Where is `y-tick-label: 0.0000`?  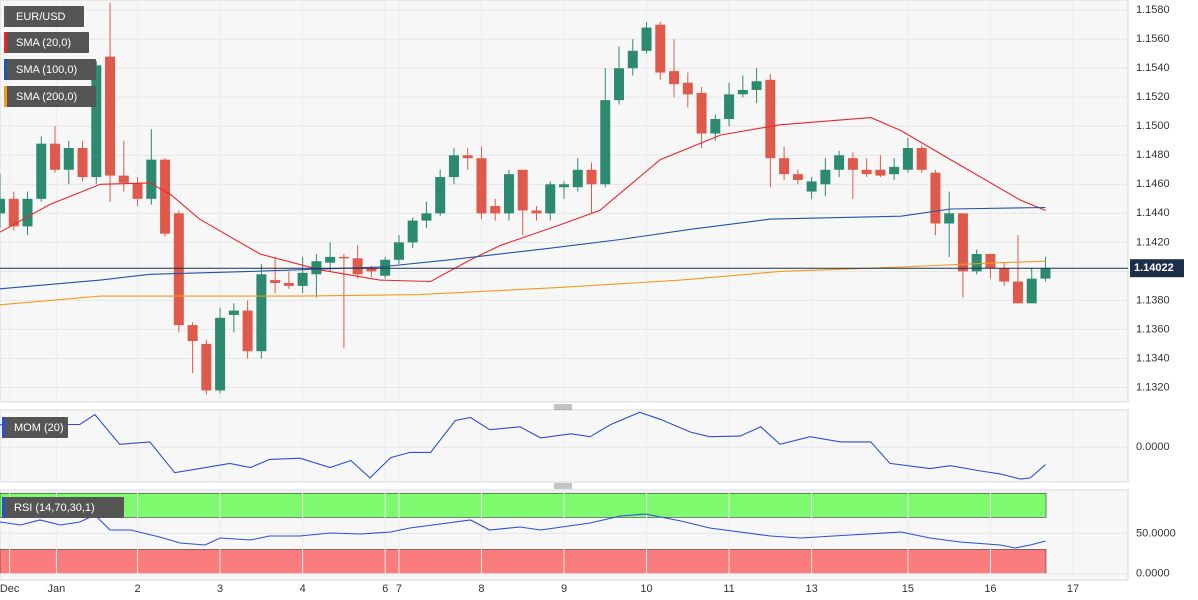 y-tick-label: 0.0000 is located at coordinates (1153, 573).